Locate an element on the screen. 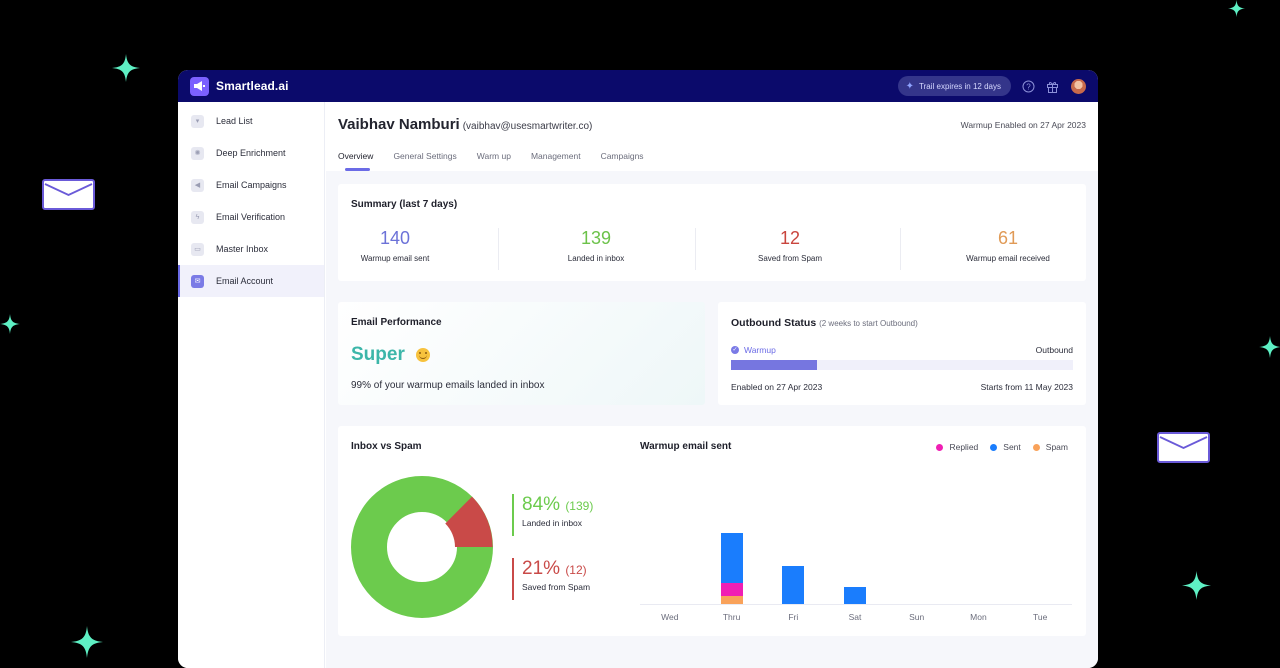 This screenshot has height=668, width=1280. inbox-legend: 84% (139) Landed in inbox is located at coordinates (552, 515).